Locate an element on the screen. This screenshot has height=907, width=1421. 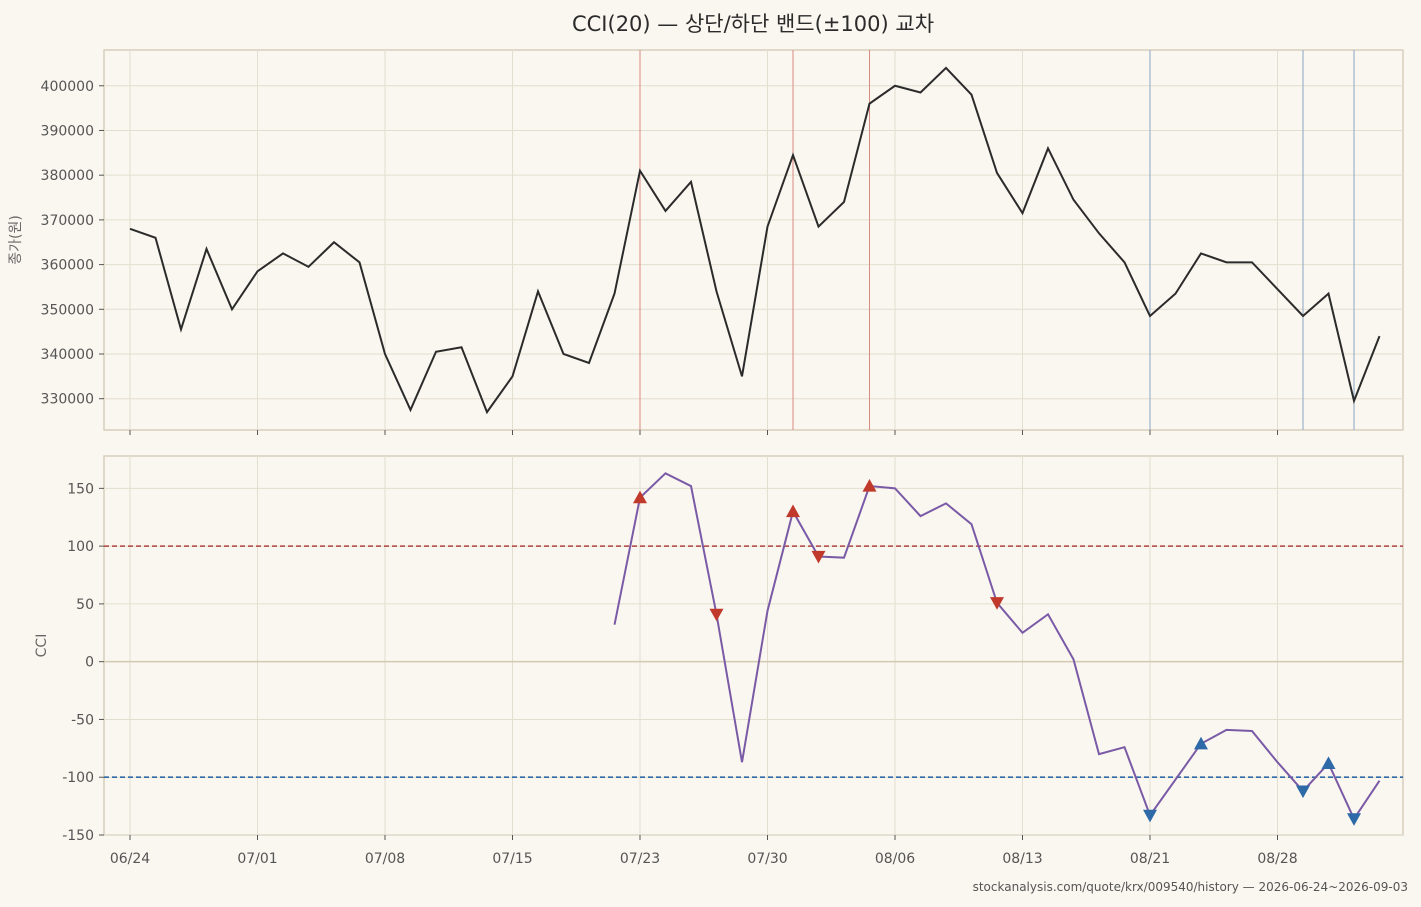
price-y-tick-label: 370000 is located at coordinates (67, 221).